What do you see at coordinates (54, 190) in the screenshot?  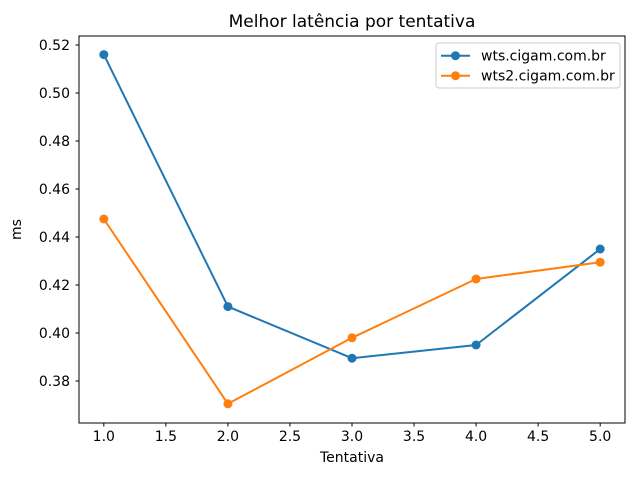 I see `y-tick-label: 0.46` at bounding box center [54, 190].